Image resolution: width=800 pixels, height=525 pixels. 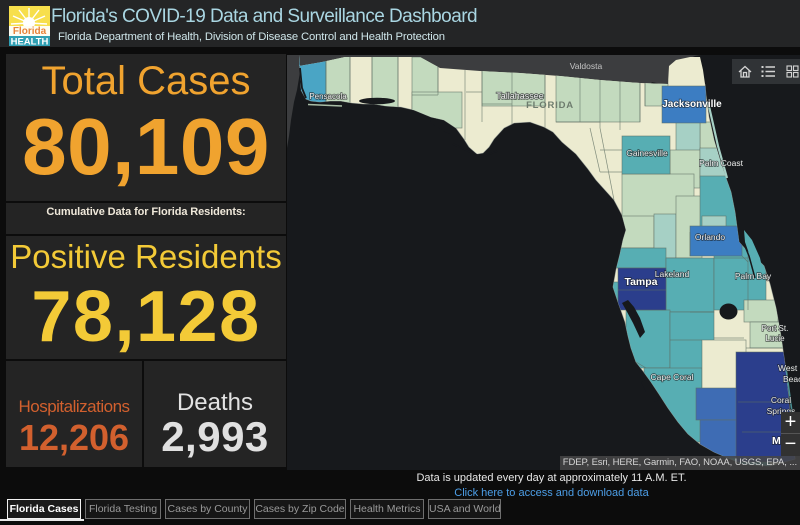 What do you see at coordinates (672, 274) in the screenshot?
I see `svg-text: Lakeland` at bounding box center [672, 274].